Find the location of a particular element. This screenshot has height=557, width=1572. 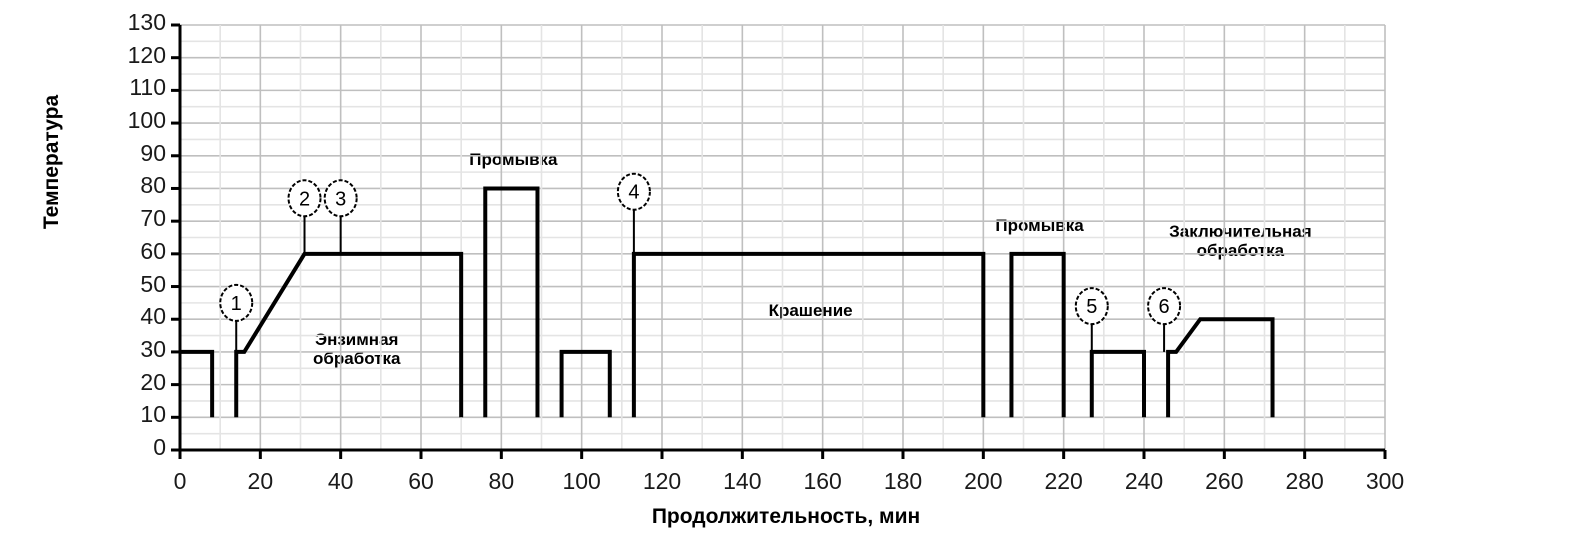

x-axis-tick-label: 80 is located at coordinates (501, 481).